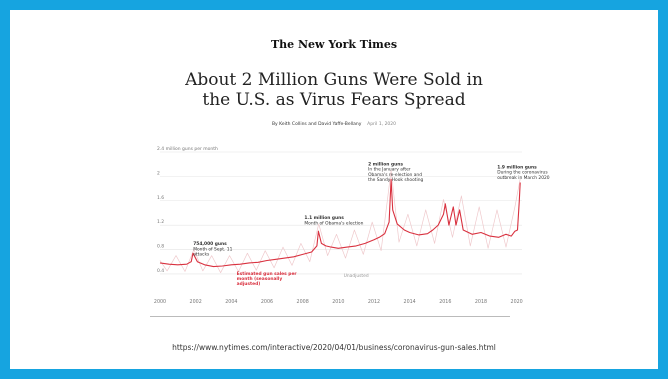 This screenshot has width=668, height=379. Describe the element at coordinates (395, 175) in the screenshot. I see `annotation-line: Obama's re-election and` at that location.